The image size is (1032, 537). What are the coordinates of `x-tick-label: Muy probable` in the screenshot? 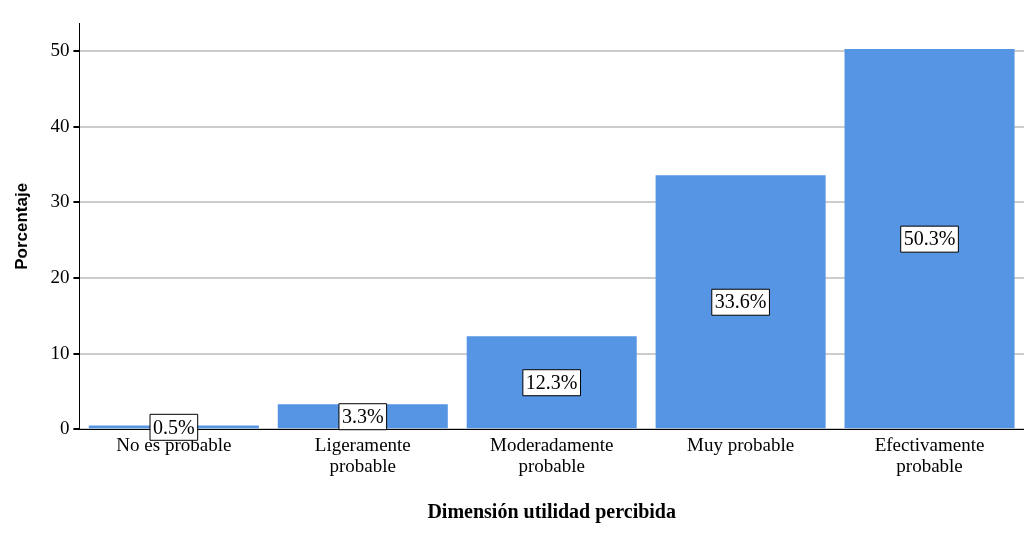 It's located at (741, 444).